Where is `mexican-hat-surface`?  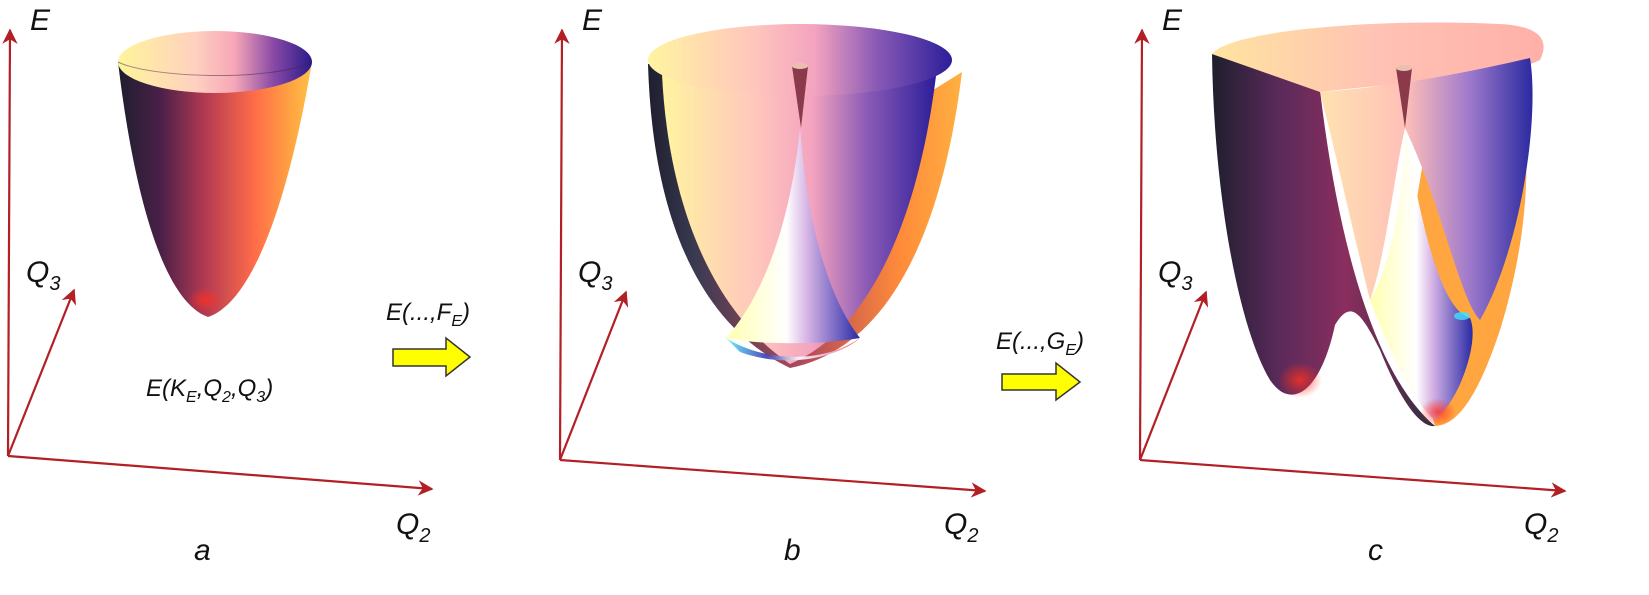
mexican-hat-surface is located at coordinates (805, 196).